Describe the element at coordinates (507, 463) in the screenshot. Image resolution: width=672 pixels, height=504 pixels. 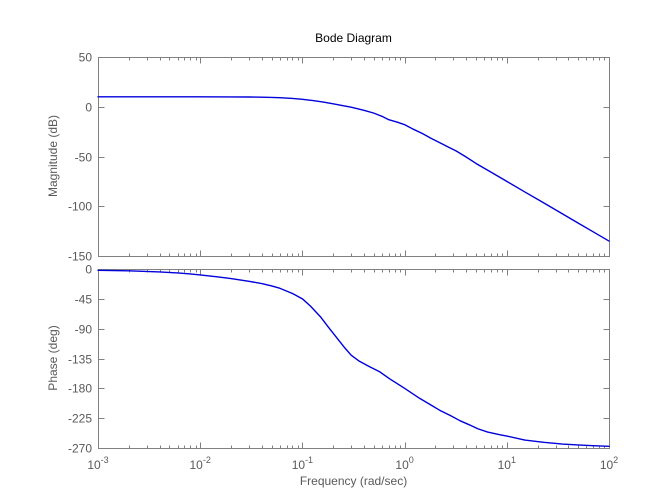
I see `xtick-label: 10¹` at that location.